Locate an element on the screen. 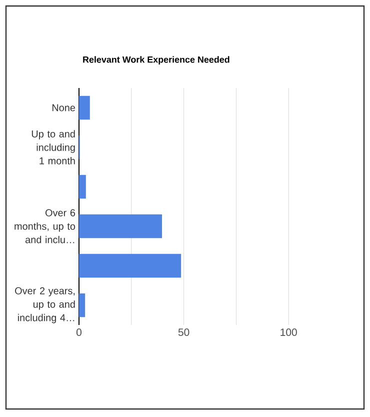  y-tick-label: None is located at coordinates (64, 108).